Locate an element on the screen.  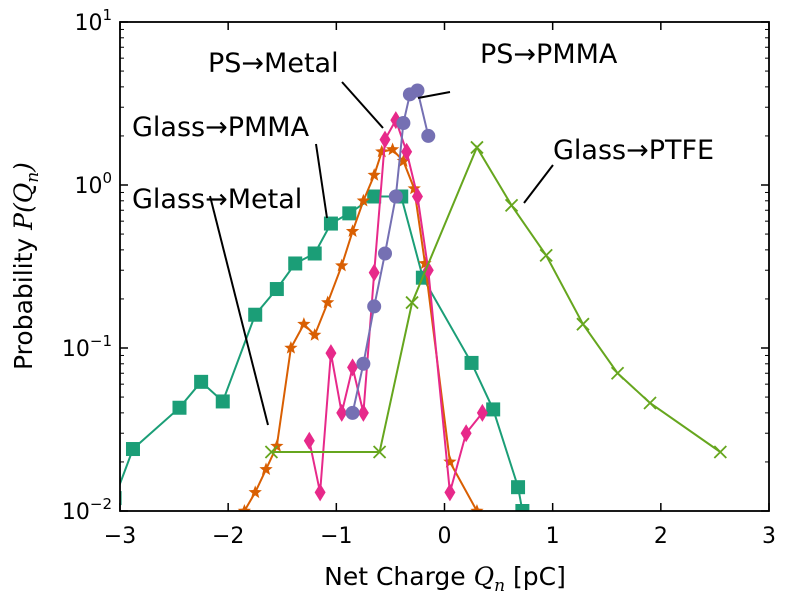
annotation-glass-pmma: Glass→PMMA is located at coordinates (221, 127).